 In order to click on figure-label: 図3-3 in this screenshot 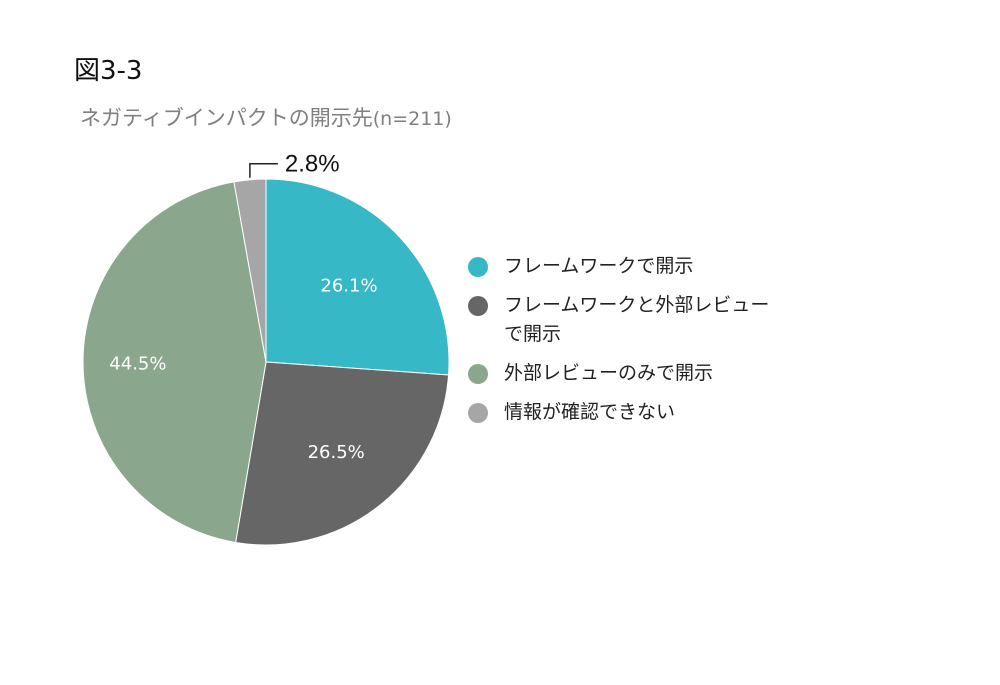, I will do `click(108, 71)`.